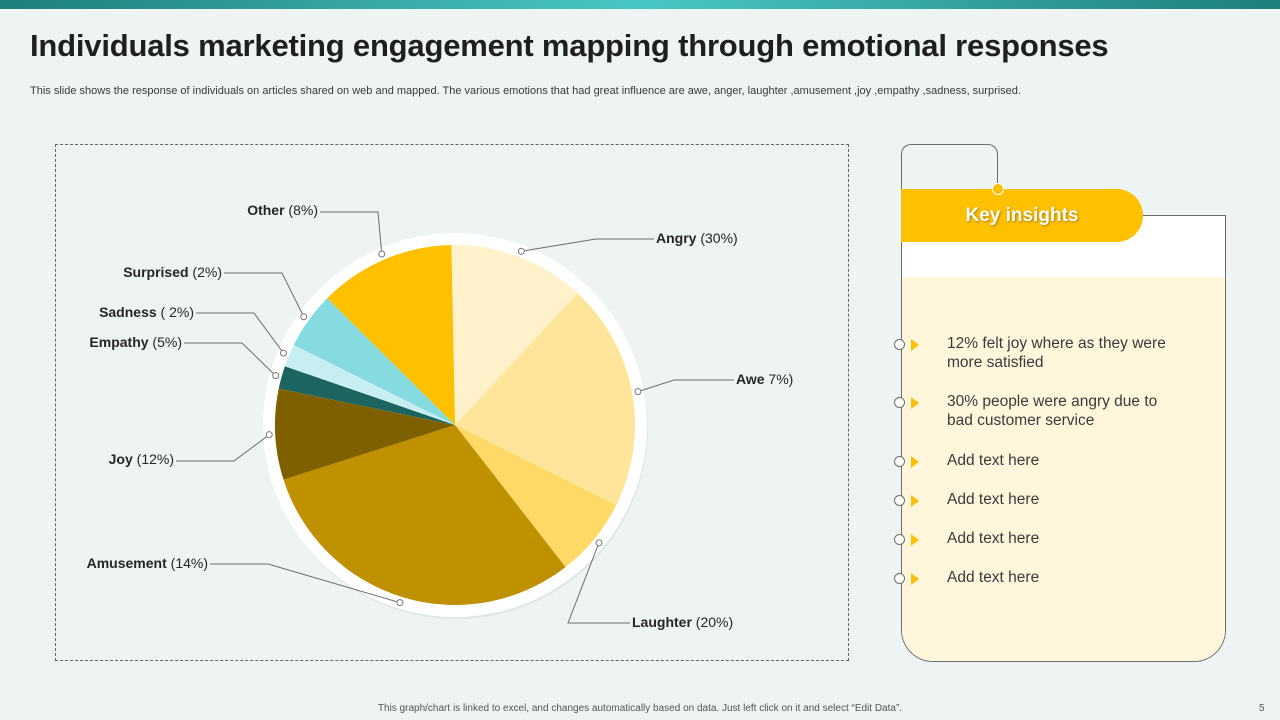  Describe the element at coordinates (998, 189) in the screenshot. I see `header-dot-icon` at that location.